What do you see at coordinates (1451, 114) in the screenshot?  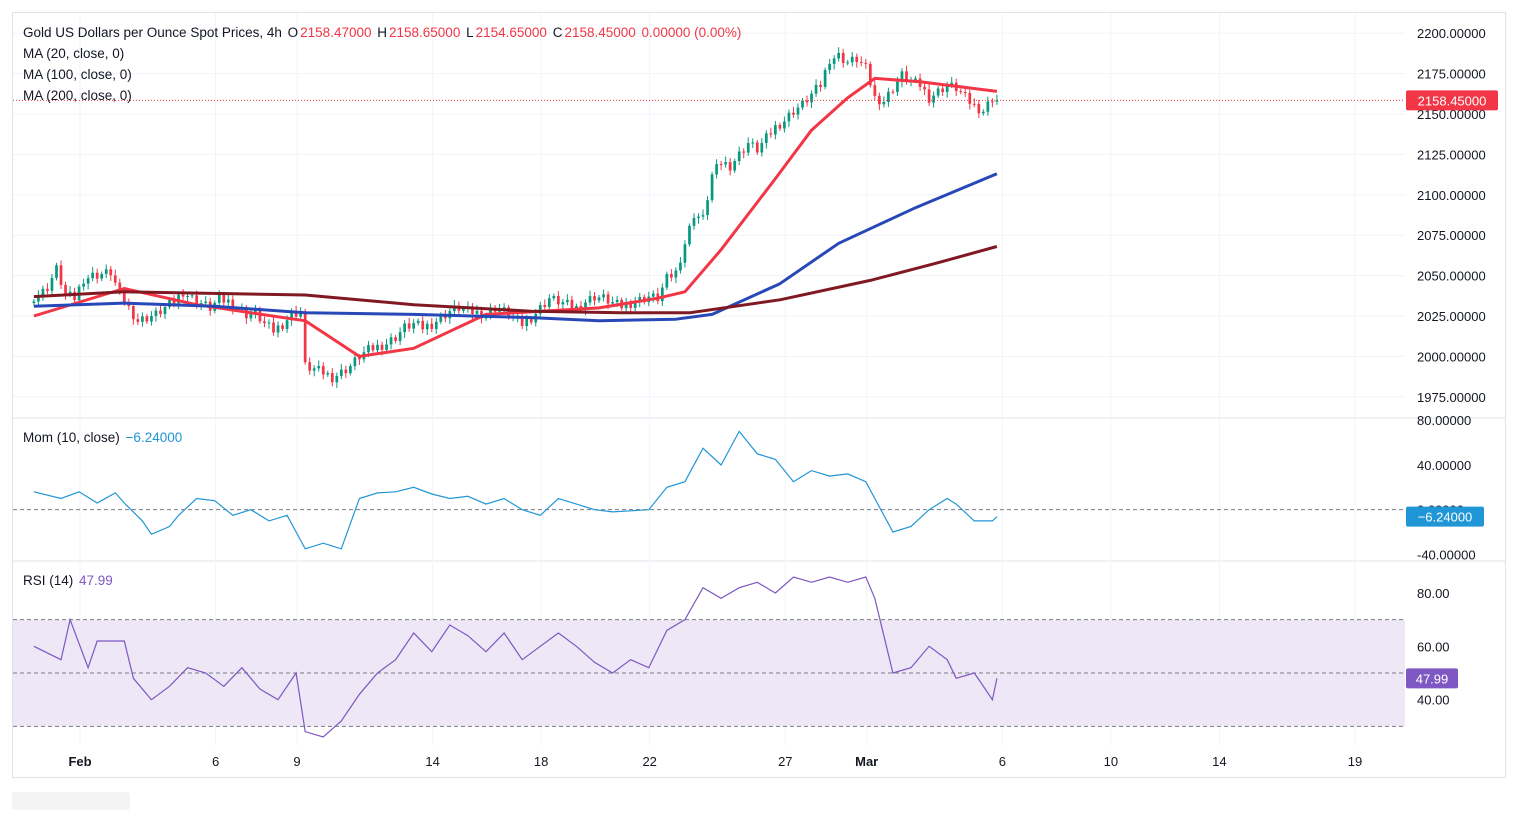 I see `price-tick-label: 2150.00000` at bounding box center [1451, 114].